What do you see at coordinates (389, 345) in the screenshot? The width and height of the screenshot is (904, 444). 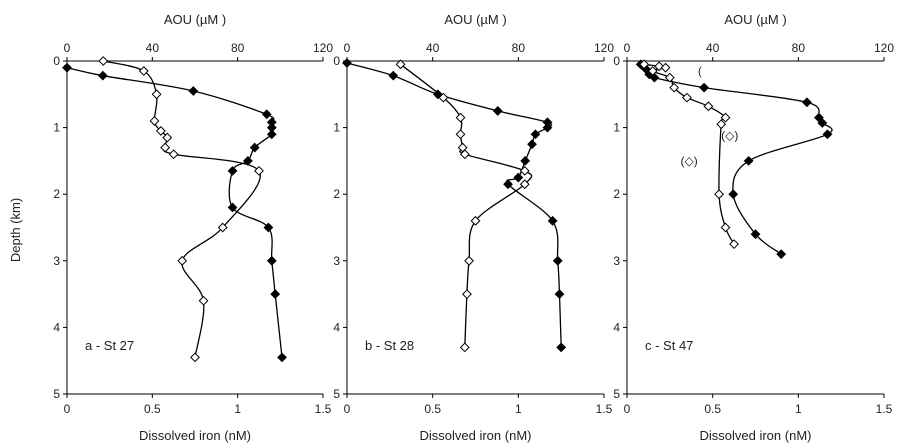 I see `panel-label: b - St 28` at bounding box center [389, 345].